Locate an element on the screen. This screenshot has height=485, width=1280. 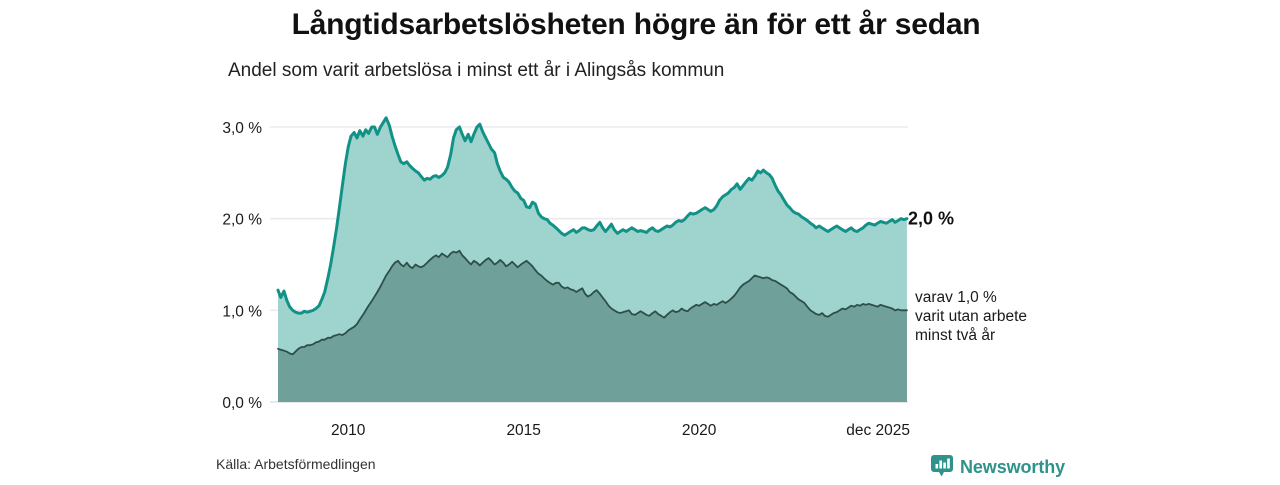
y-tick-label-1: 1,0 % is located at coordinates (242, 311).